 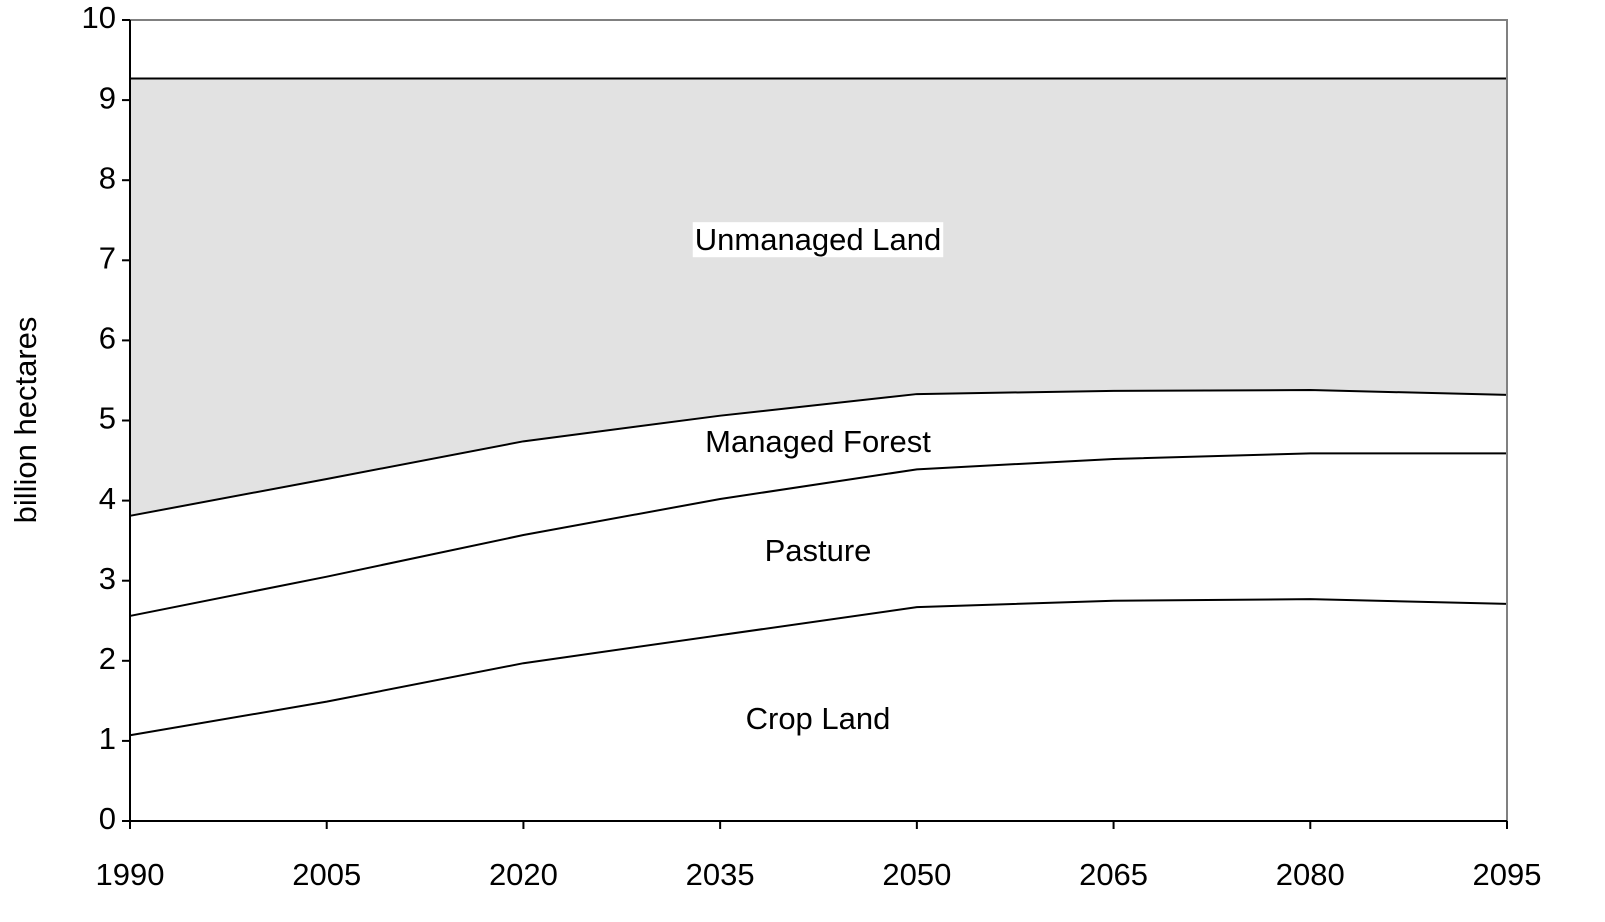 I want to click on area-label: Managed Forest, so click(x=818, y=441).